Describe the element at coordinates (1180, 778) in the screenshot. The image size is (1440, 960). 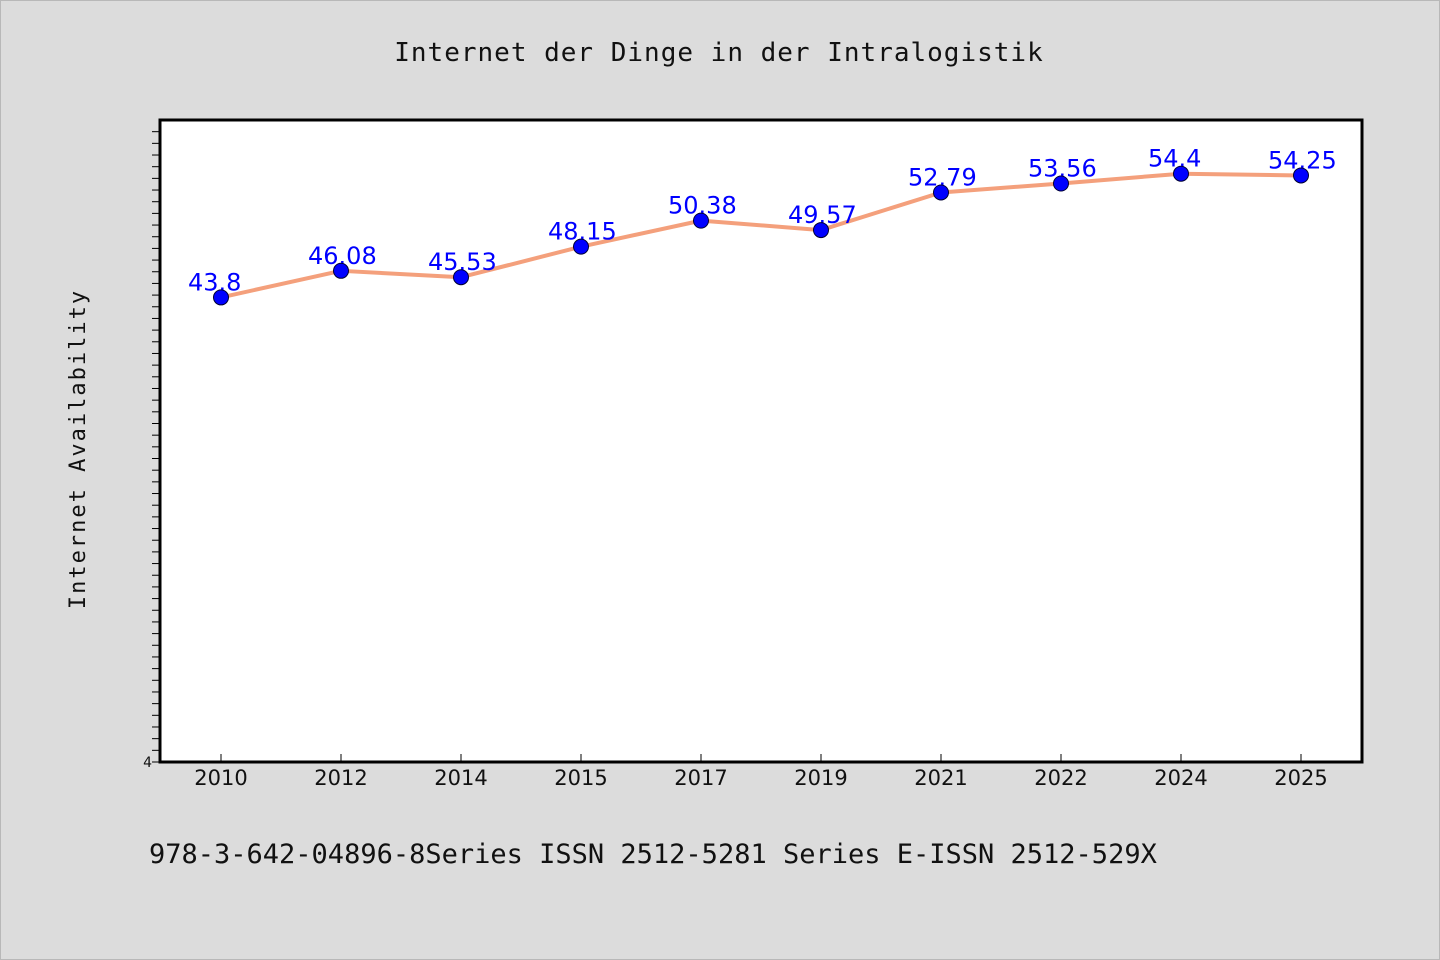
I see `x-tick-label: 2024` at that location.